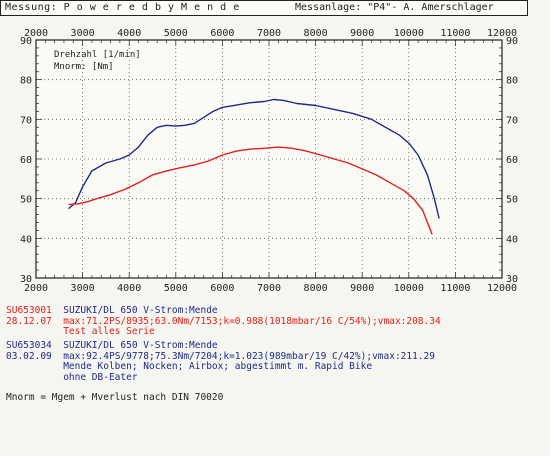 This screenshot has height=456, width=550. What do you see at coordinates (26, 41) in the screenshot?
I see `y-tick-label-left: 90` at bounding box center [26, 41].